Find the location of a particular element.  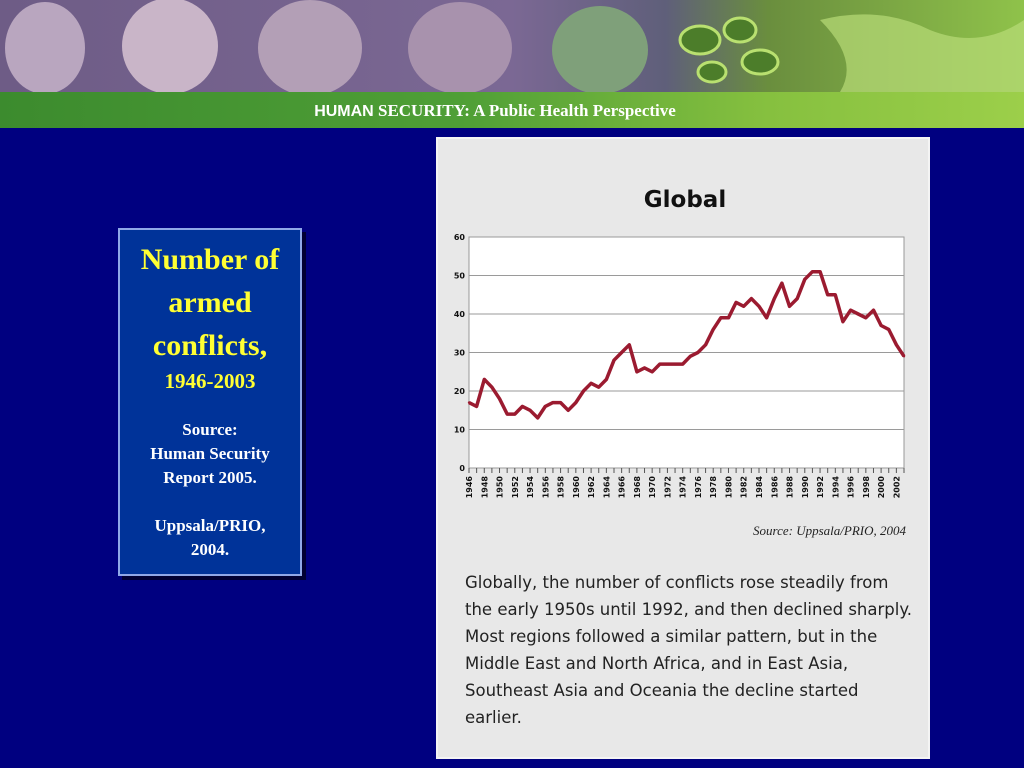

x-tick-label: 1998 is located at coordinates (866, 487).